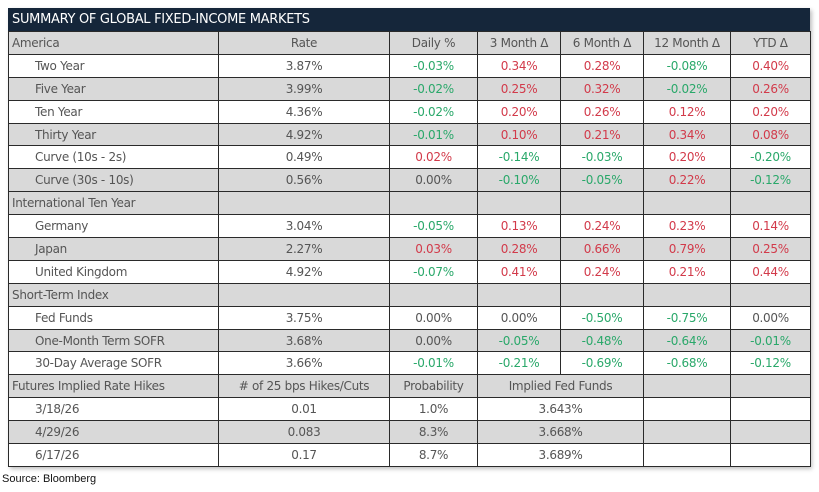 The height and width of the screenshot is (492, 819). Describe the element at coordinates (560, 455) in the screenshot. I see `implied-fed-funds: 3.689%` at that location.